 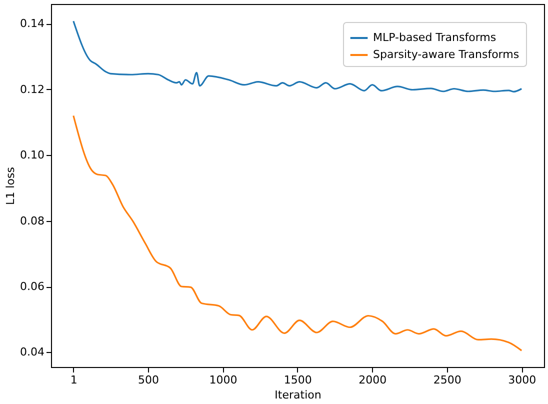 What do you see at coordinates (522, 380) in the screenshot?
I see `x-tick-label: 3000` at bounding box center [522, 380].